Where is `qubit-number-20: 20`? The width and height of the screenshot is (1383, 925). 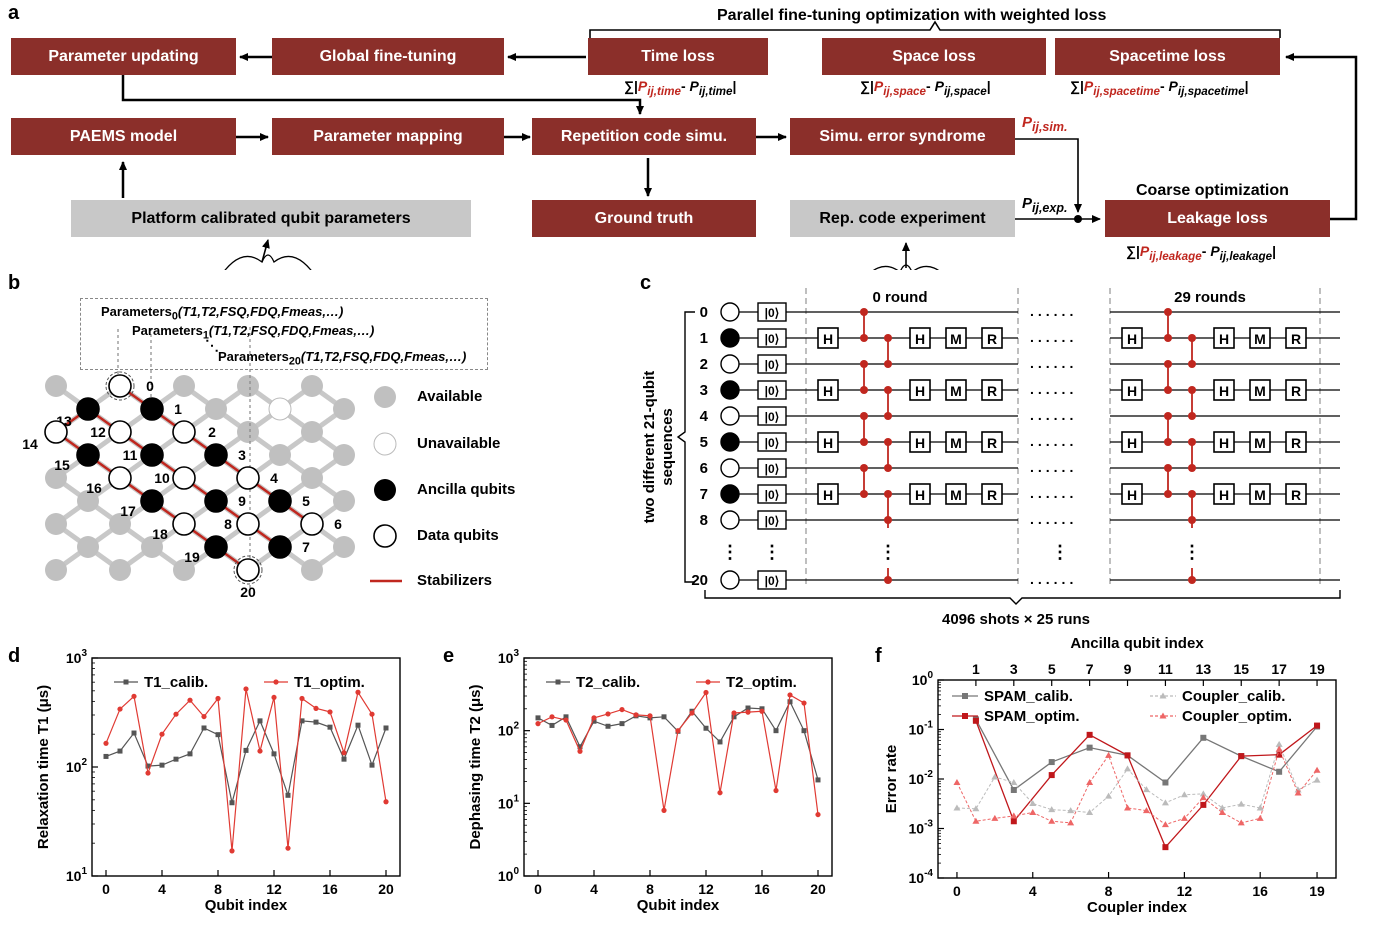
qubit-number-20: 20 is located at coordinates (248, 592).